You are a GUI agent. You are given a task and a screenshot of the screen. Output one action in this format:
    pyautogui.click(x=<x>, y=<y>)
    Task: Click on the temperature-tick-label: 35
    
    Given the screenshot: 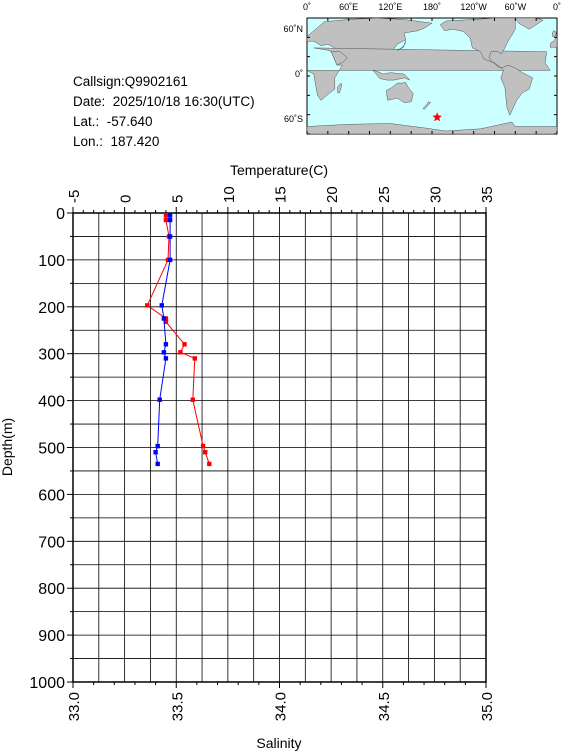 What is the action you would take?
    pyautogui.click(x=487, y=194)
    